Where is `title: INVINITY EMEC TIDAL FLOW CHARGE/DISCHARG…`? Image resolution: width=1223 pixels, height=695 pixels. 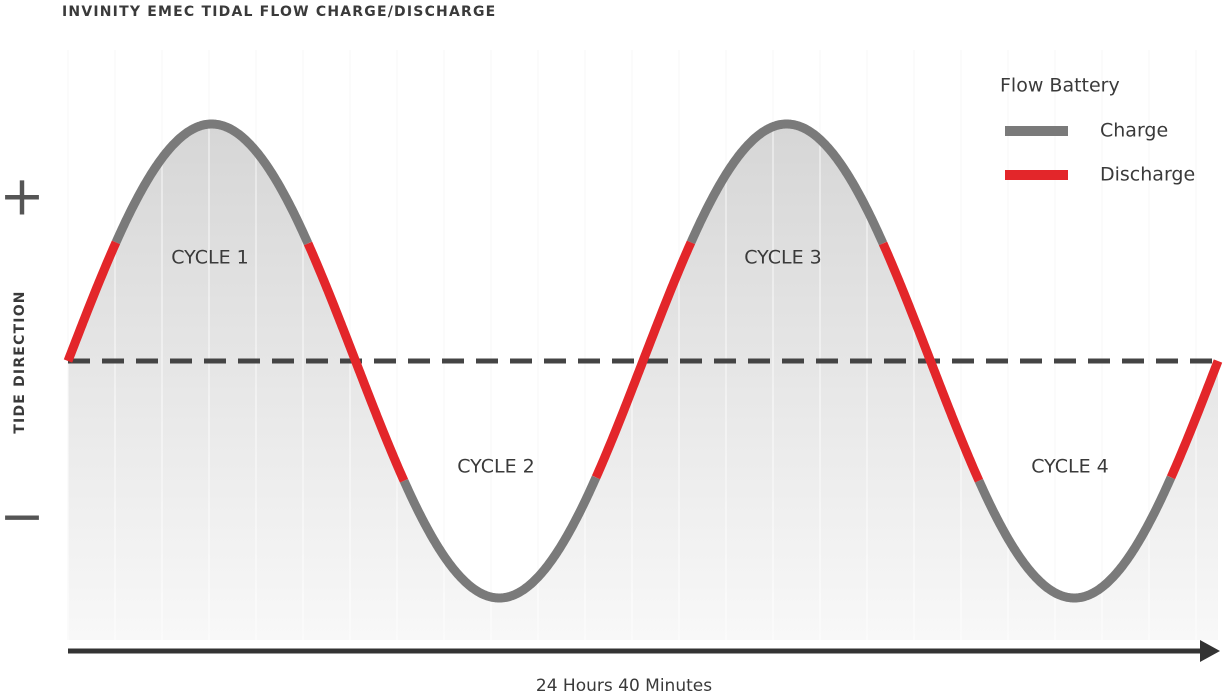
title: INVINITY EMEC TIDAL FLOW CHARGE/DISCHARG… is located at coordinates (279, 12).